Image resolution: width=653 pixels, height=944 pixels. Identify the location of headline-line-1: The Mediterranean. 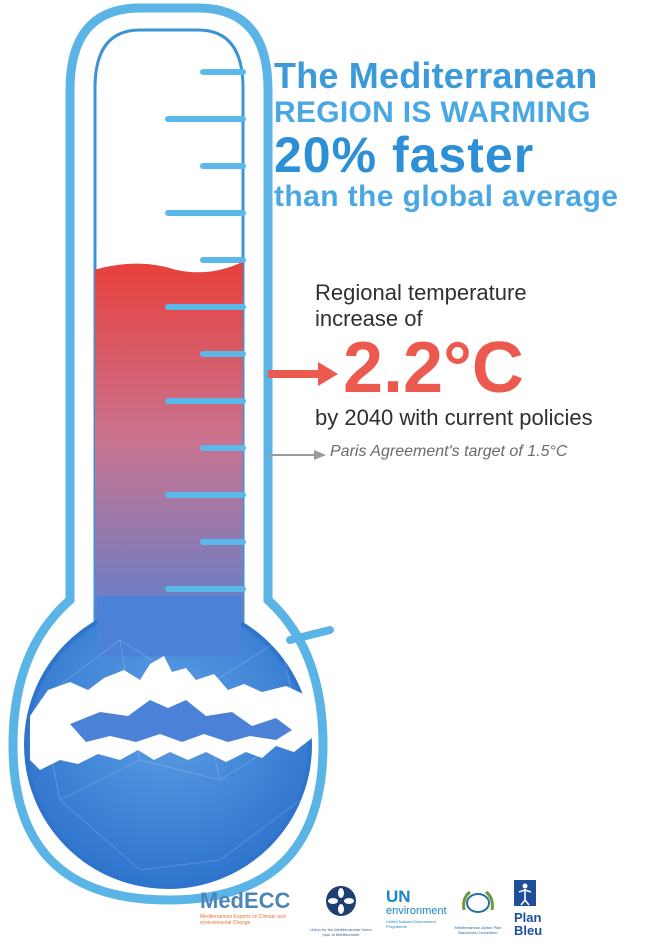
(436, 75).